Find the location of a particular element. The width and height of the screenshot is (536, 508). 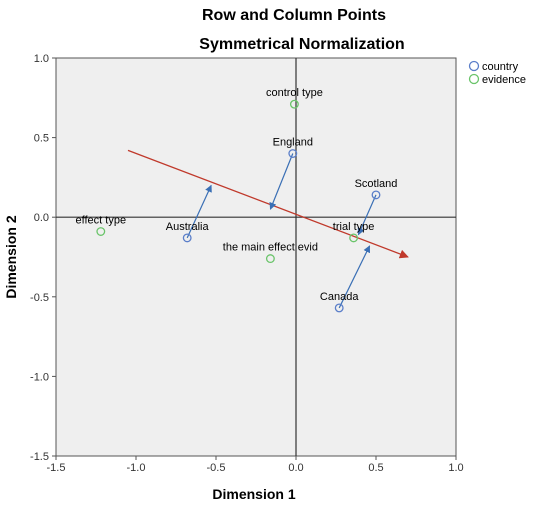

y-axis-label: Dimension 2 is located at coordinates (11, 256).